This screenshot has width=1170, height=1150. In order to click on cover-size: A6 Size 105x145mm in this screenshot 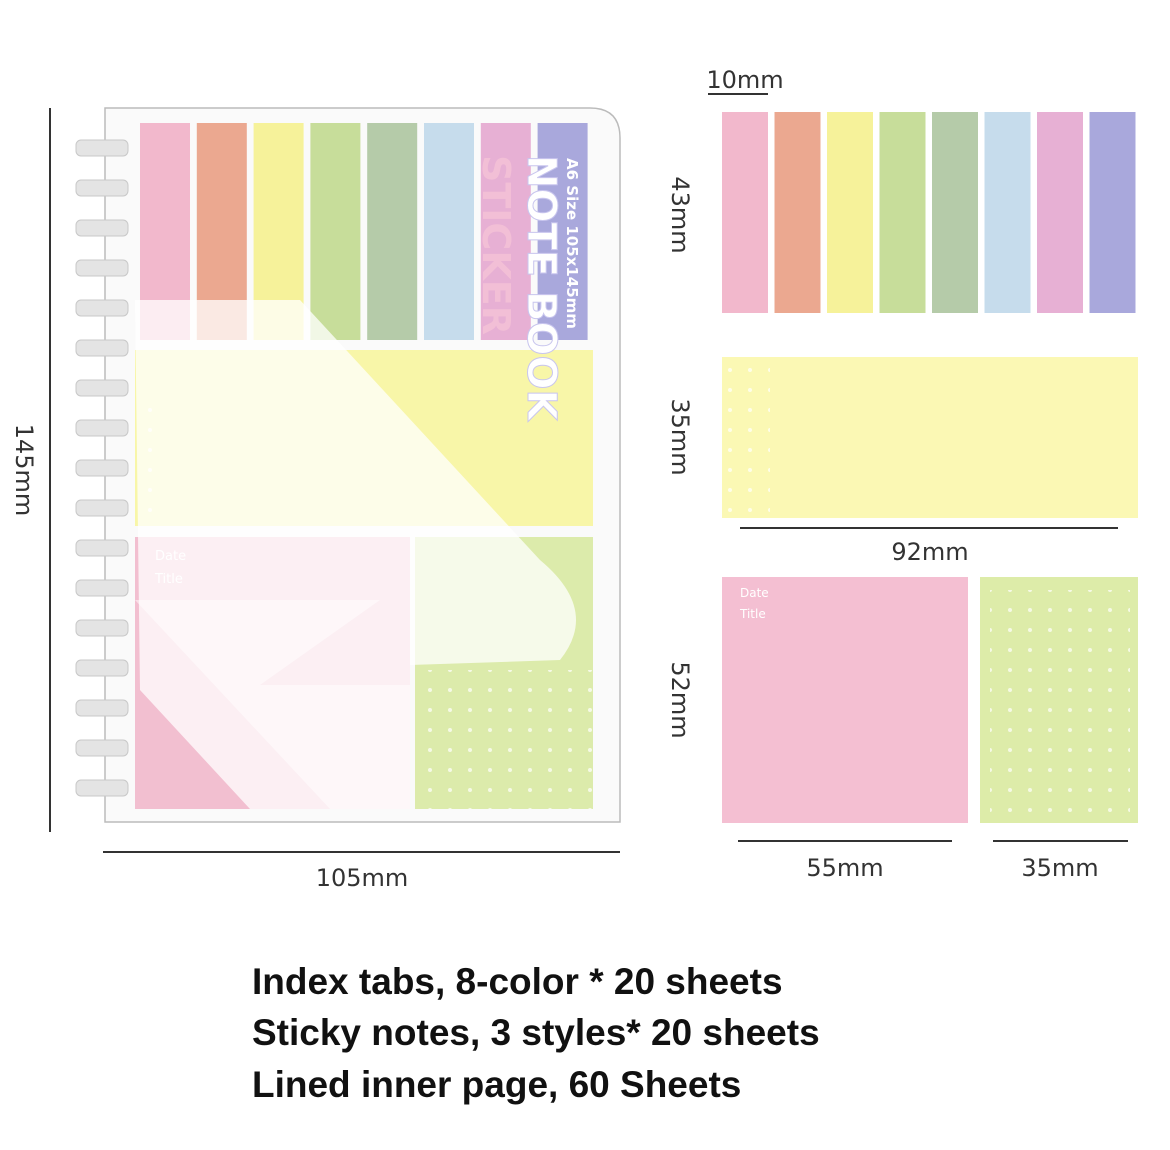, I will do `click(572, 243)`.